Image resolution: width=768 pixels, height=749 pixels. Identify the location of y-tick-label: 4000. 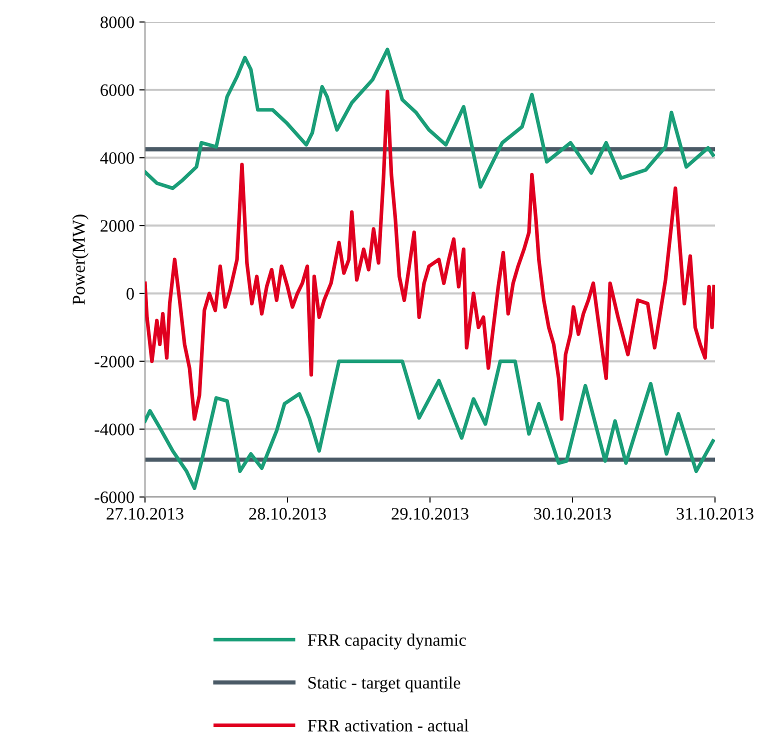
(117, 158).